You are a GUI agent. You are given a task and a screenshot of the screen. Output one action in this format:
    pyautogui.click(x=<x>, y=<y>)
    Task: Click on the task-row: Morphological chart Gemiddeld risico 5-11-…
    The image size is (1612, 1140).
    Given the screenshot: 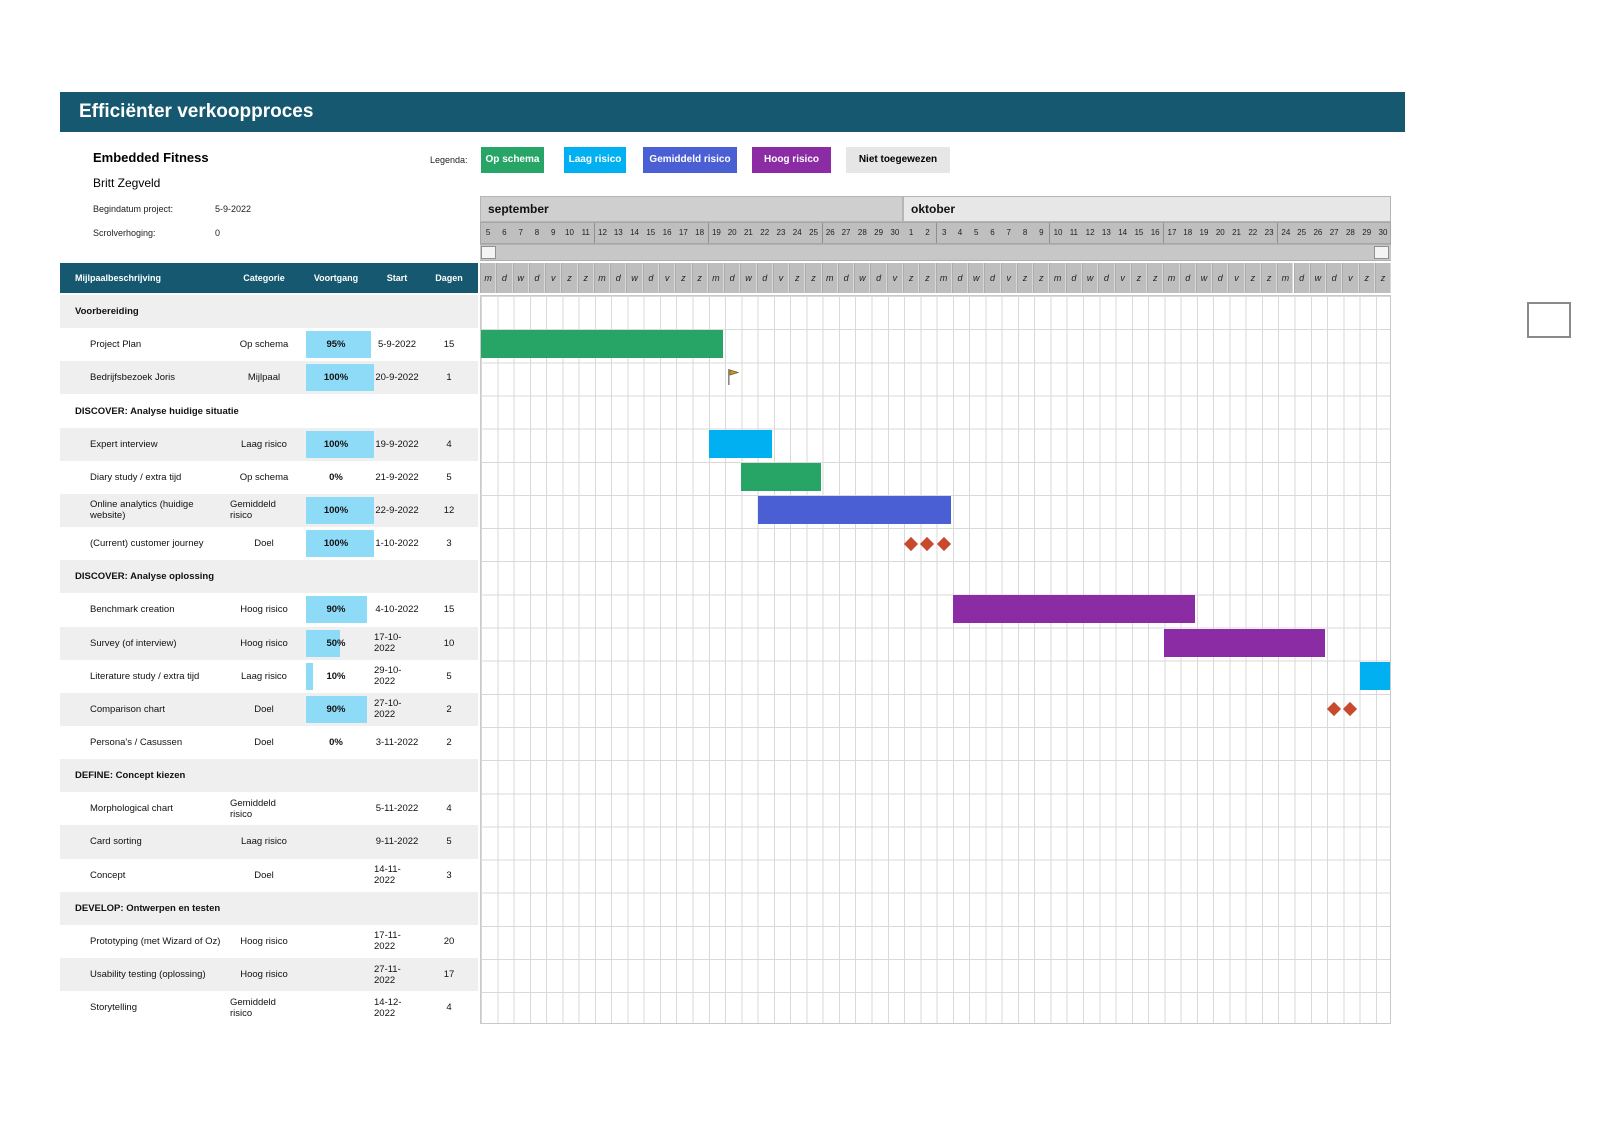 What is the action you would take?
    pyautogui.click(x=269, y=808)
    